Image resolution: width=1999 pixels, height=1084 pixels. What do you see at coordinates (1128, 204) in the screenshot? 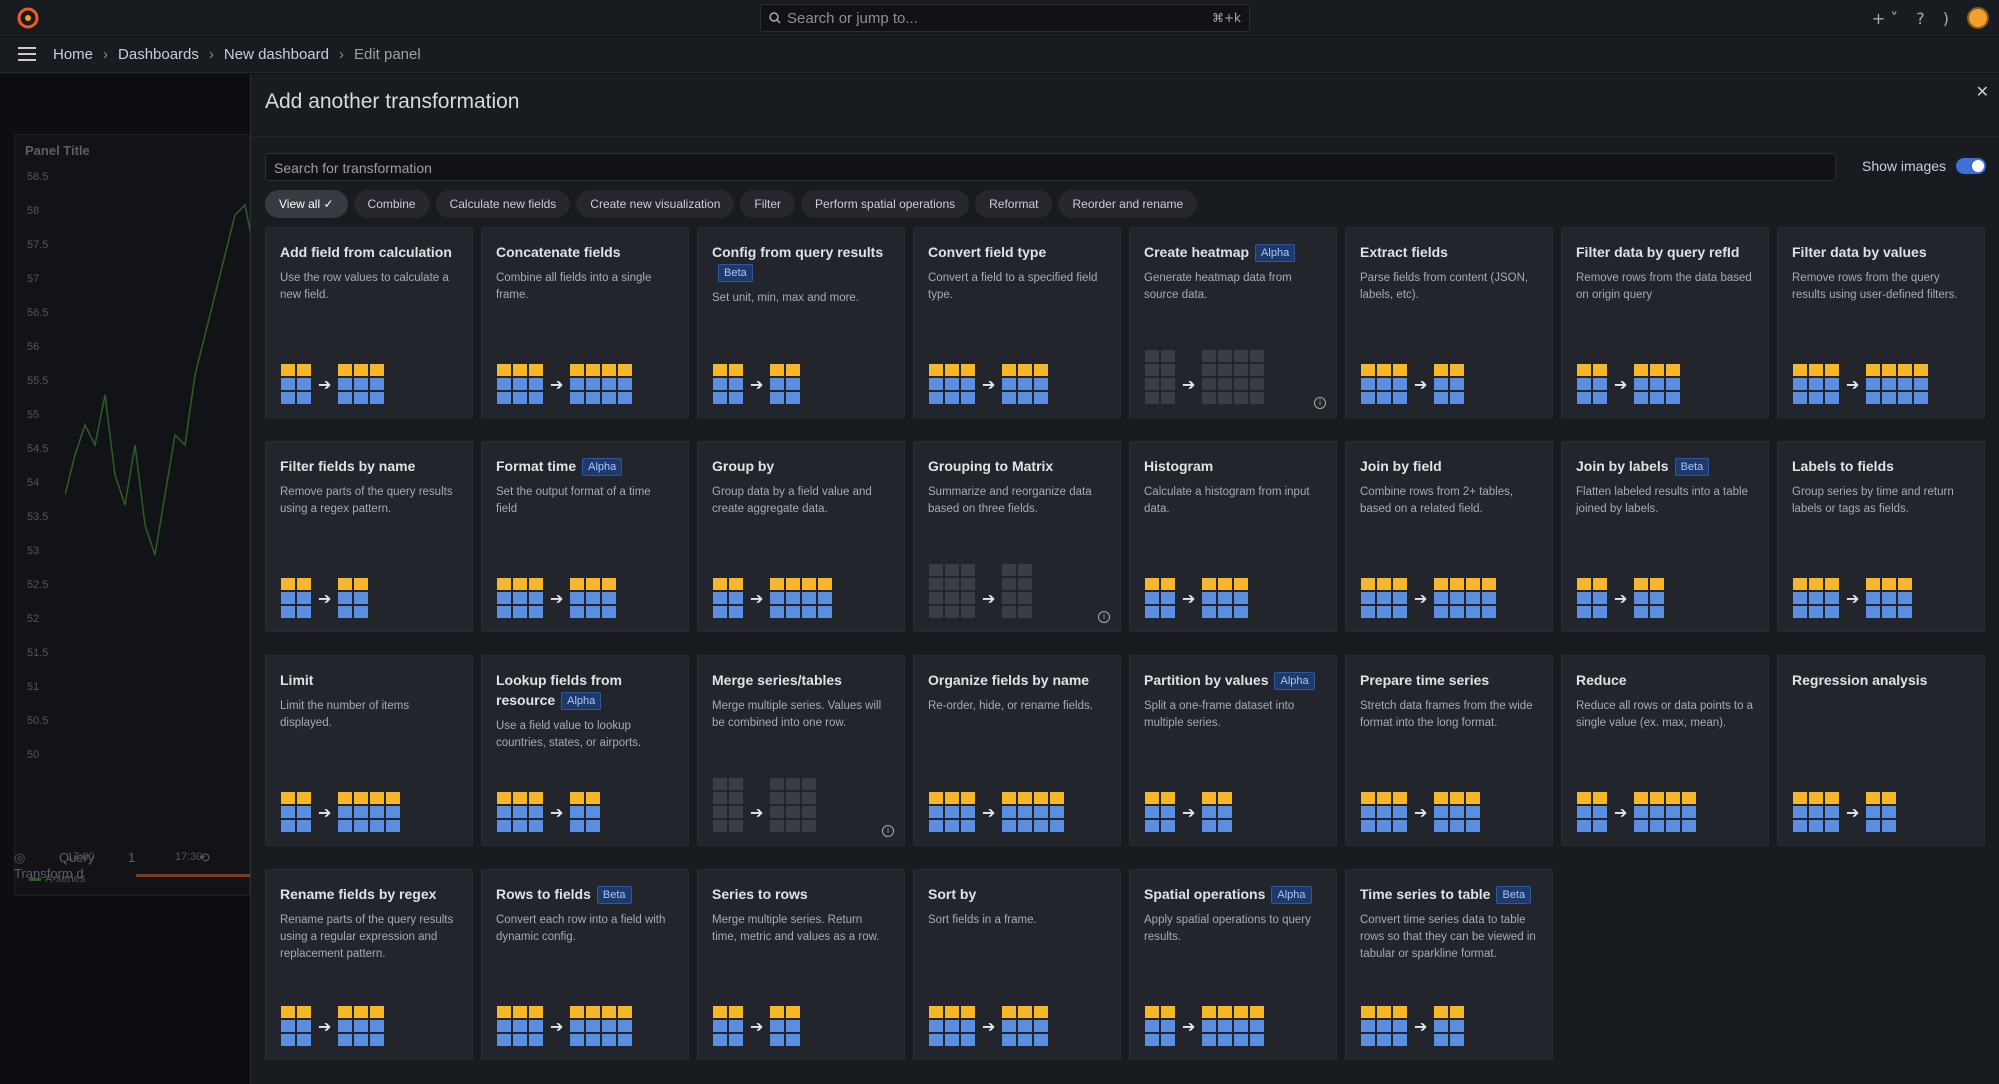
I see `filter-chip: Reorder and rename` at bounding box center [1128, 204].